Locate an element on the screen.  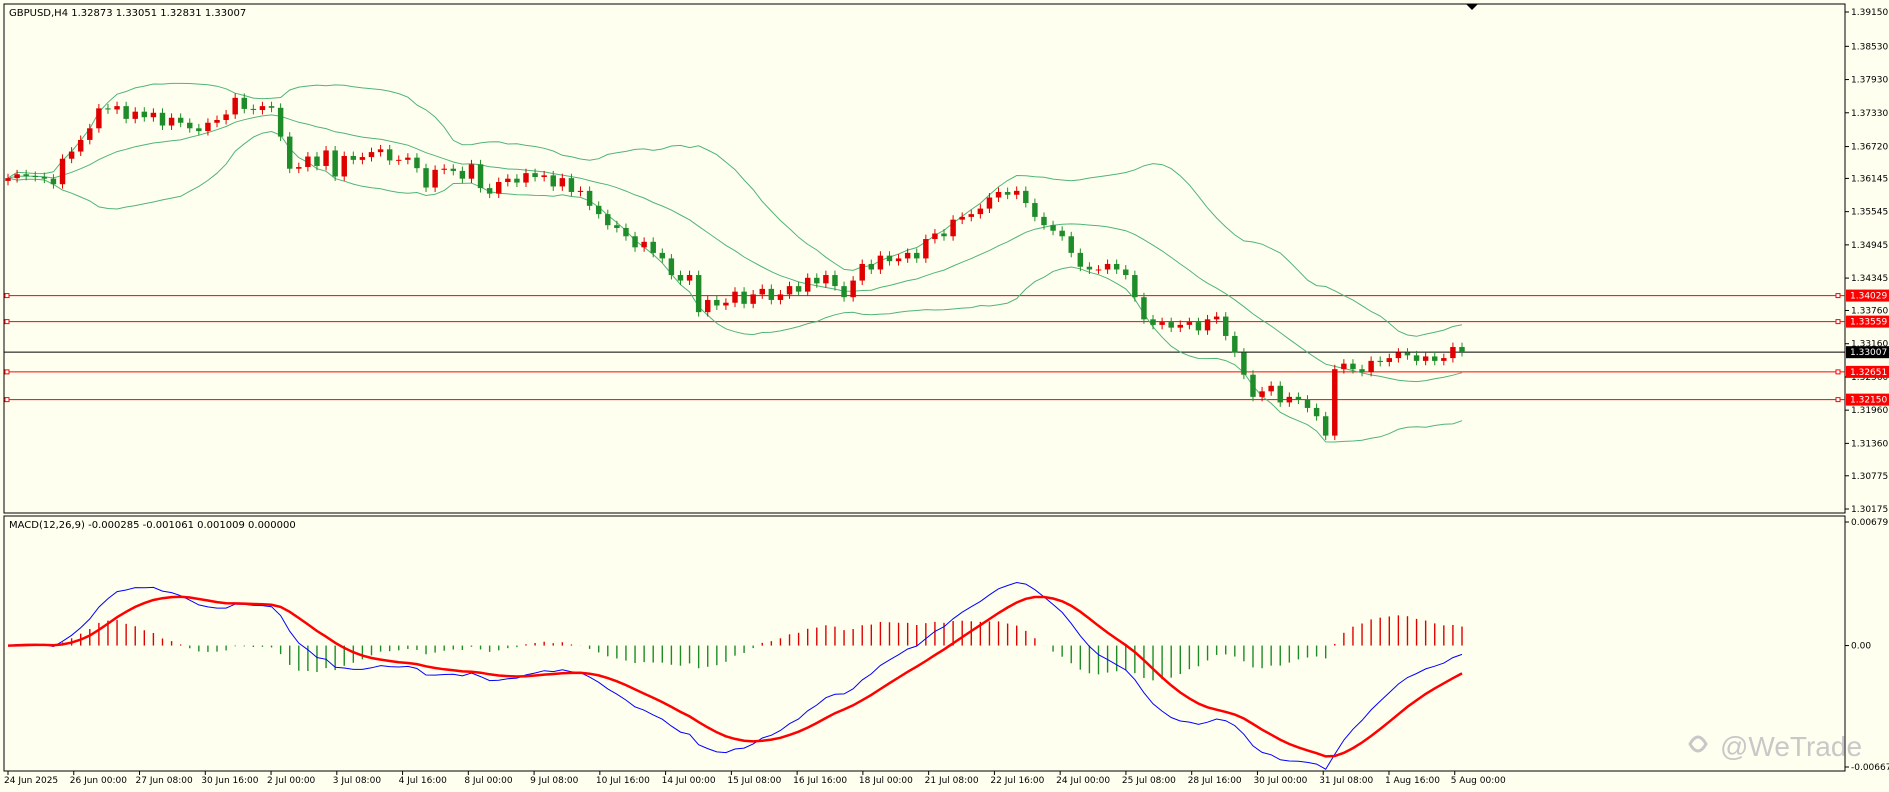
level-price-badge is located at coordinates (1867, 399).